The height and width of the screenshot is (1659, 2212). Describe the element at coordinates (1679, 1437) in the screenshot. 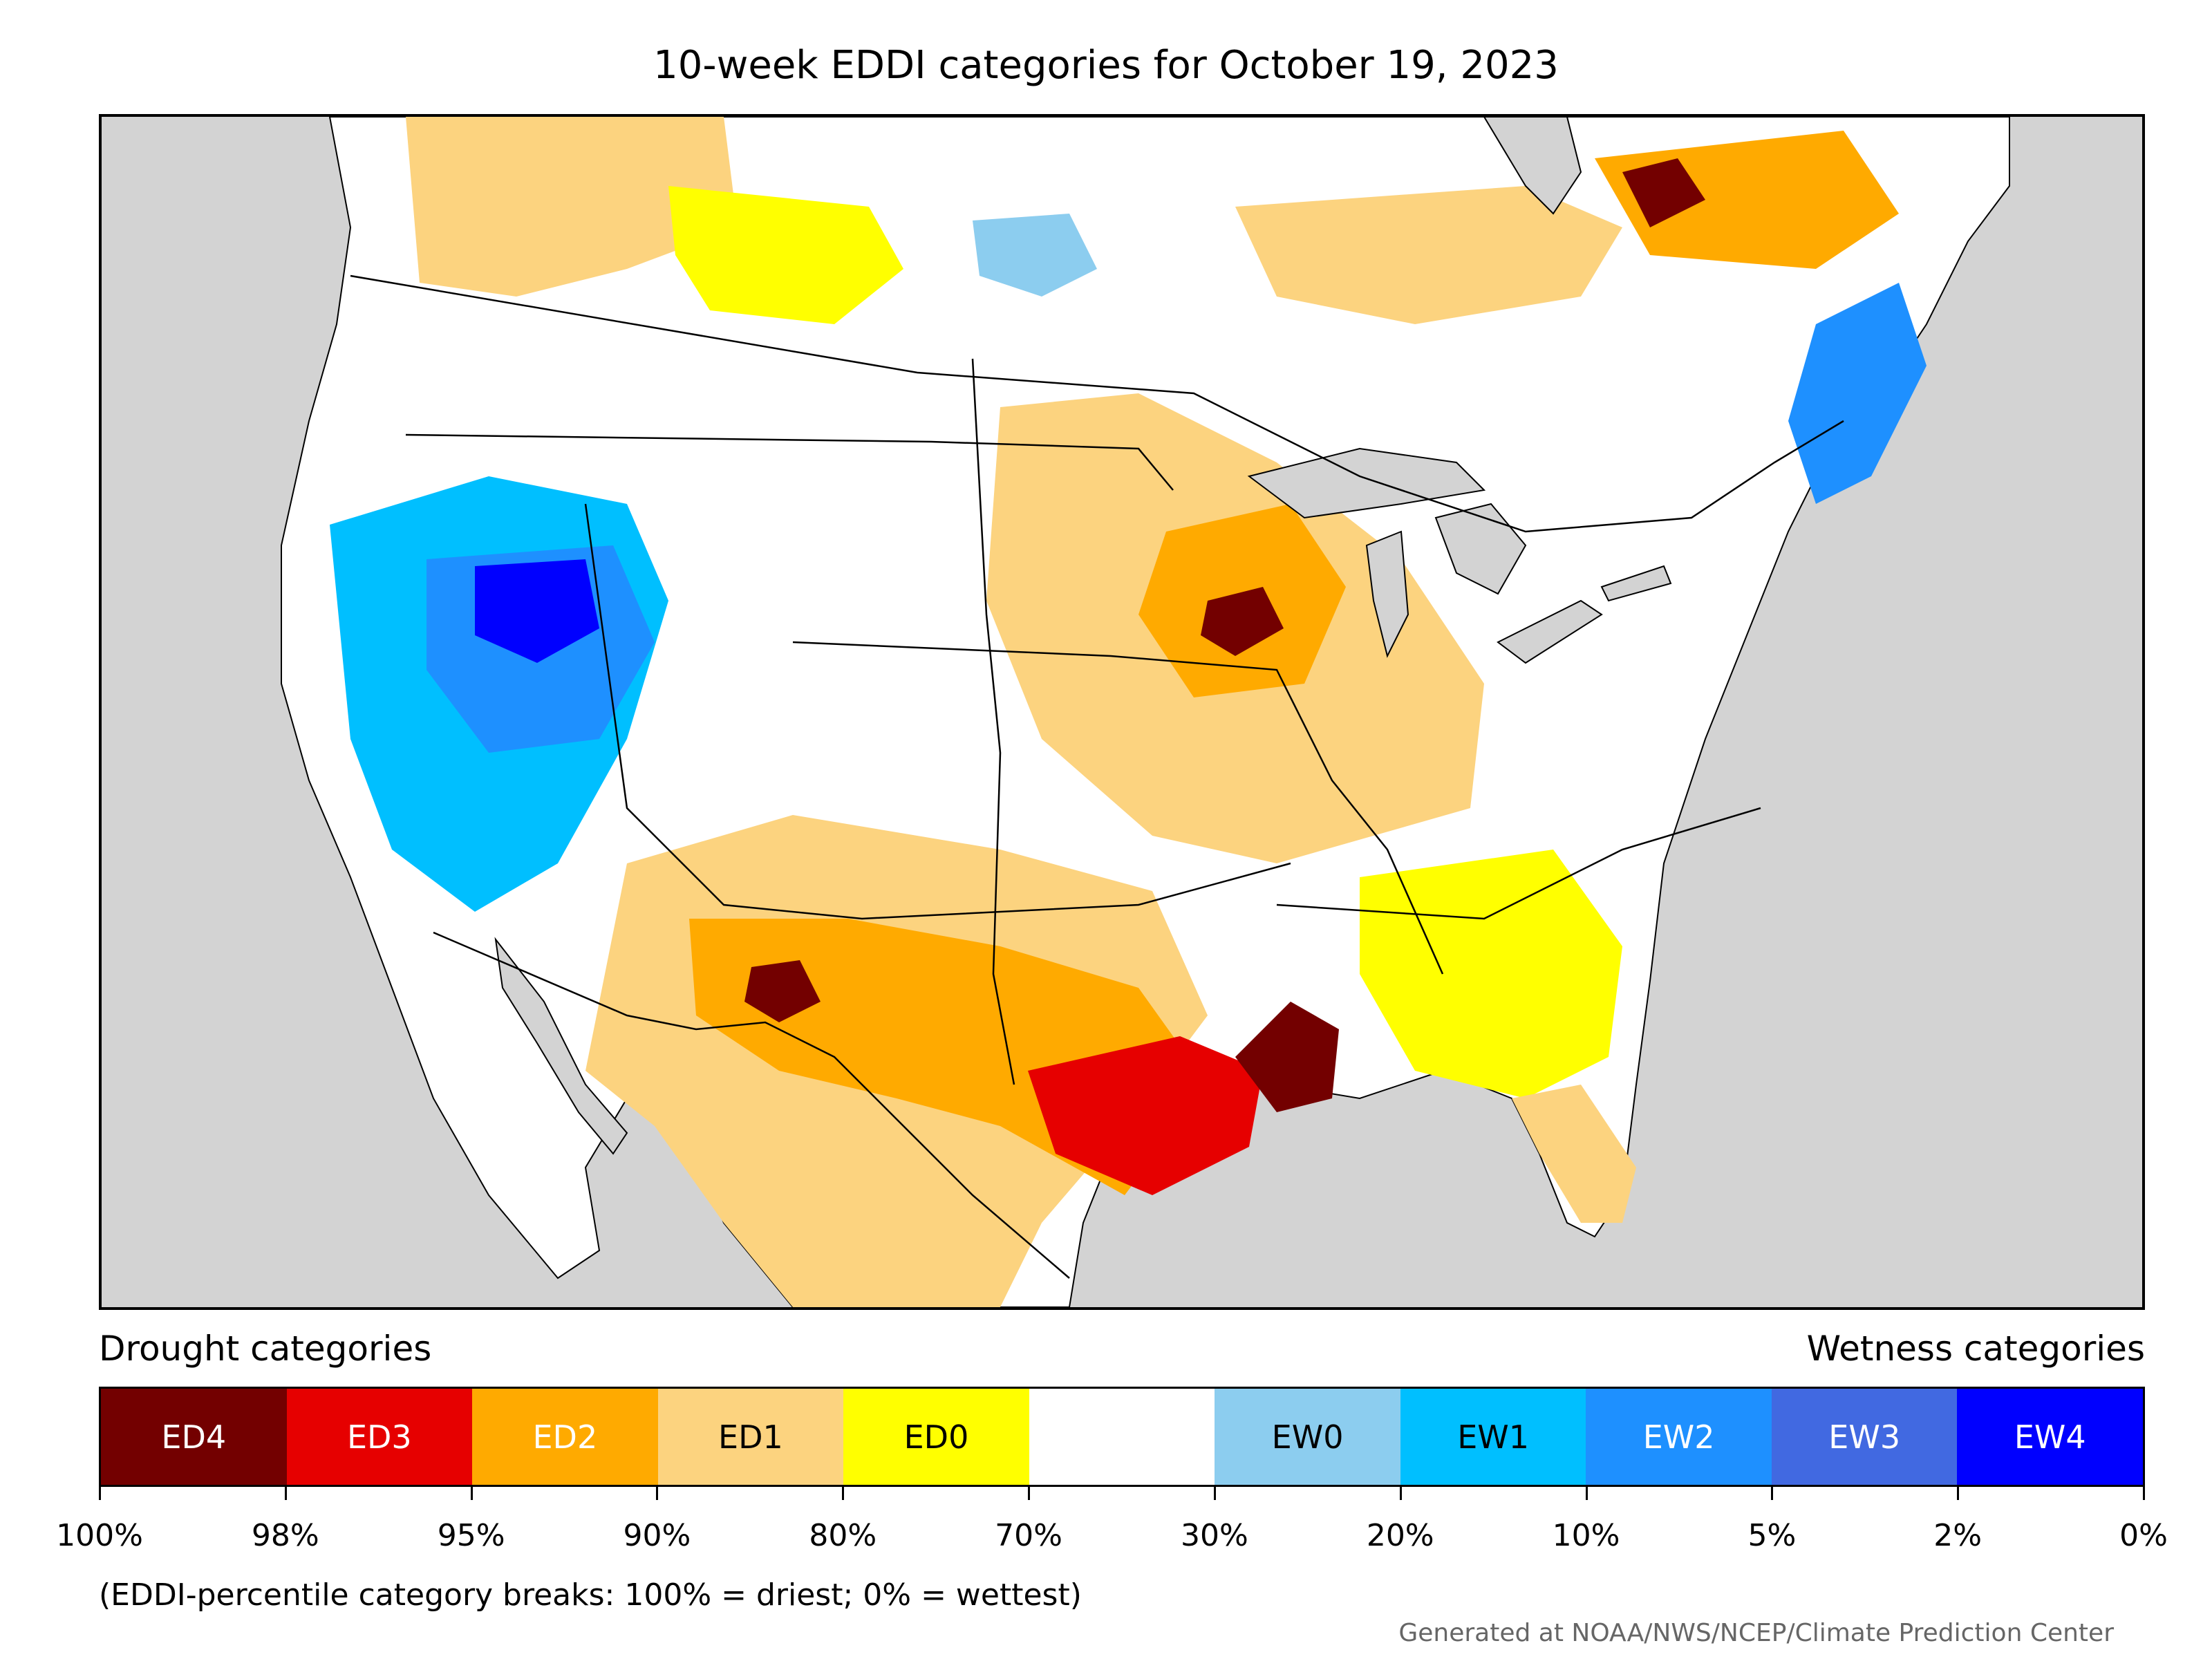

I see `legend-swatch-ew2: EW2` at that location.